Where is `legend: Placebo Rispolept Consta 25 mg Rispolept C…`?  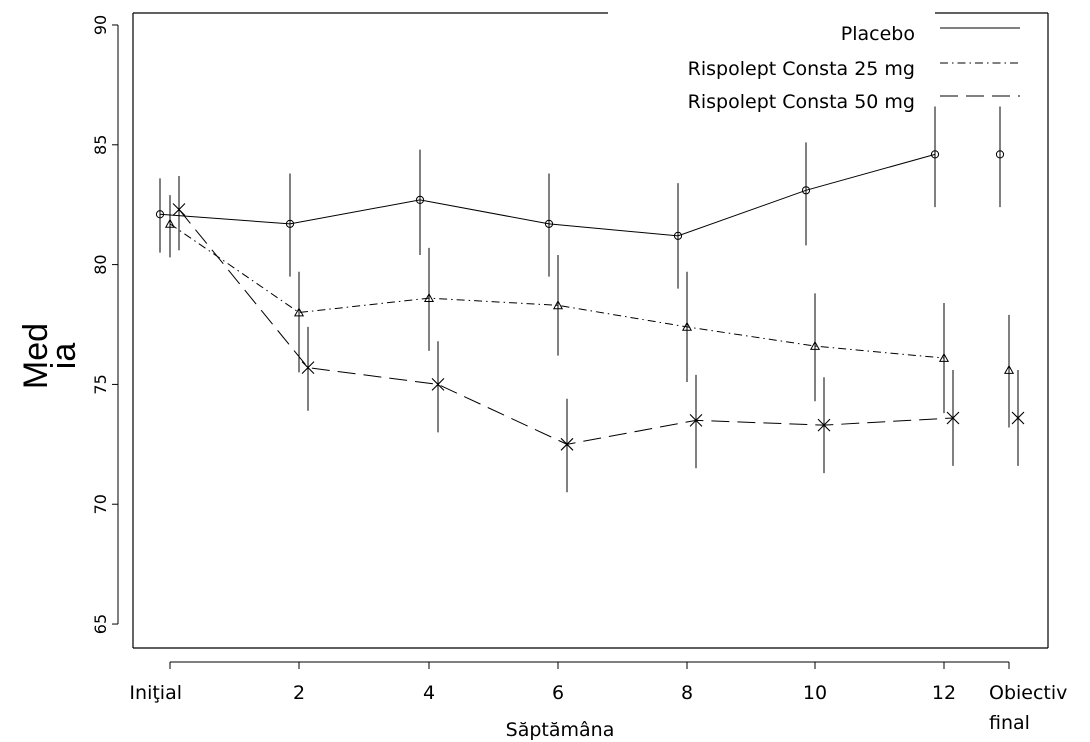 legend: Placebo Rispolept Consta 25 mg Rispolept C… is located at coordinates (854, 68).